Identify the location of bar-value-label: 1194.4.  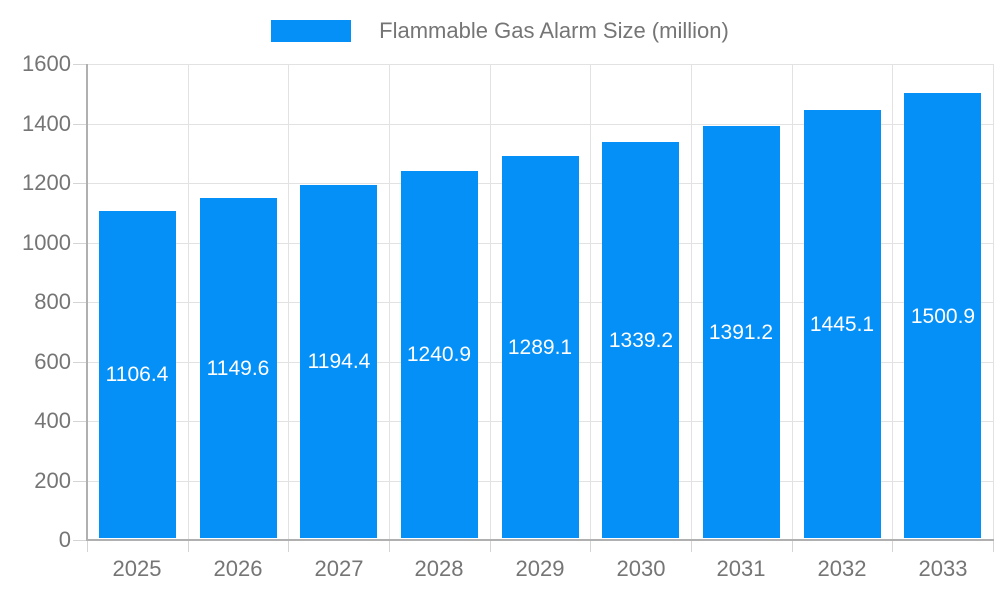
(339, 361).